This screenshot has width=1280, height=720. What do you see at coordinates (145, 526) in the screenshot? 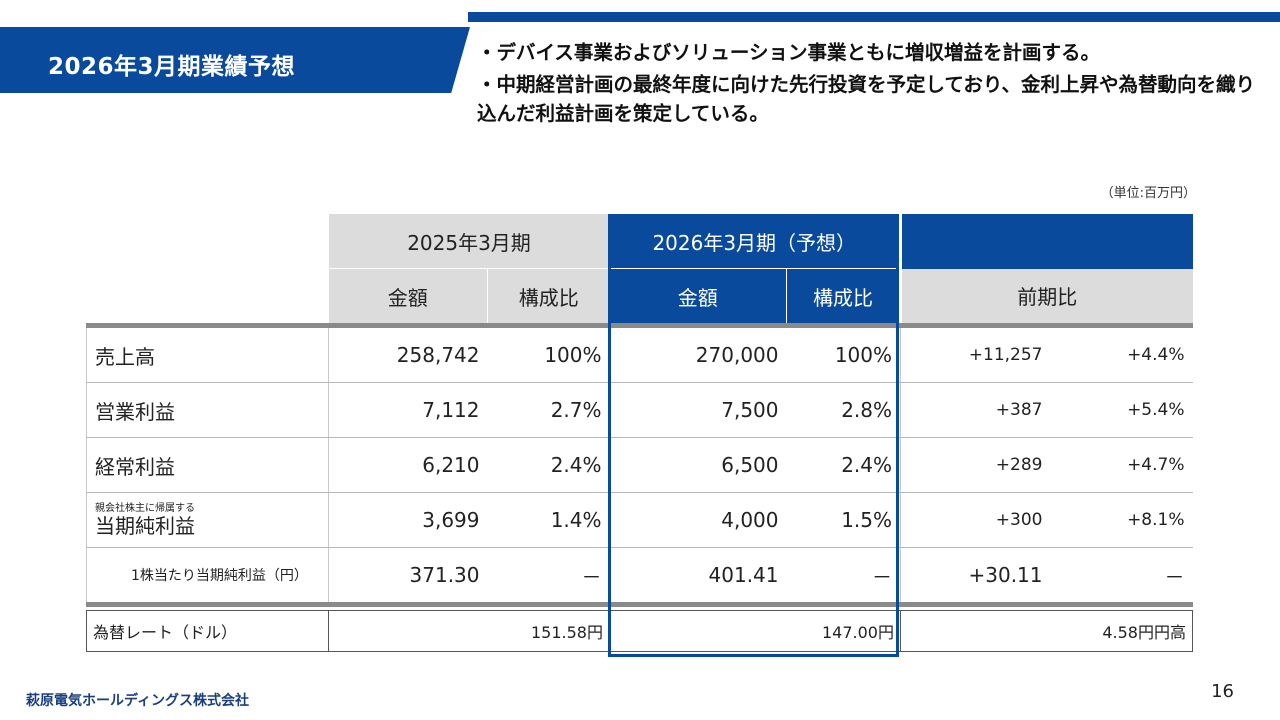
I see `row-label: 当期純利益` at bounding box center [145, 526].